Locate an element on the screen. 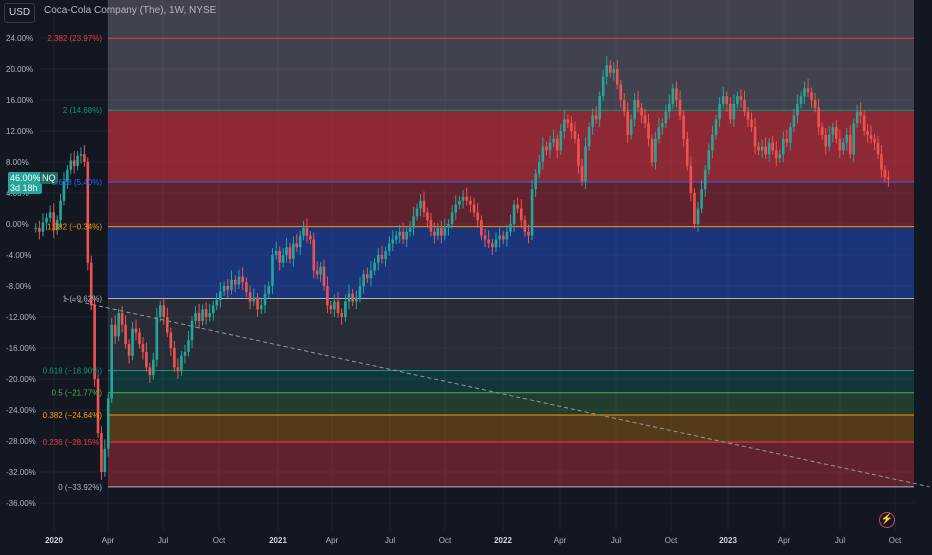  fib-level-label: 1.382 (−0.34%) is located at coordinates (74, 227).